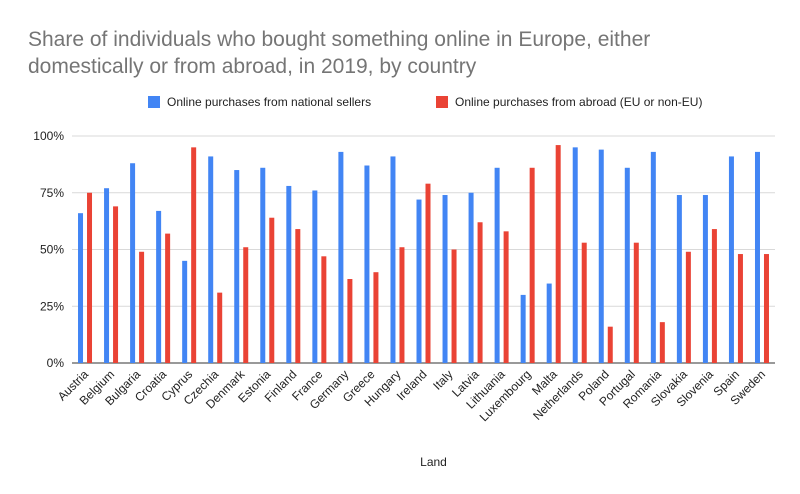  I want to click on y-tick-label: 75%, so click(52, 193).